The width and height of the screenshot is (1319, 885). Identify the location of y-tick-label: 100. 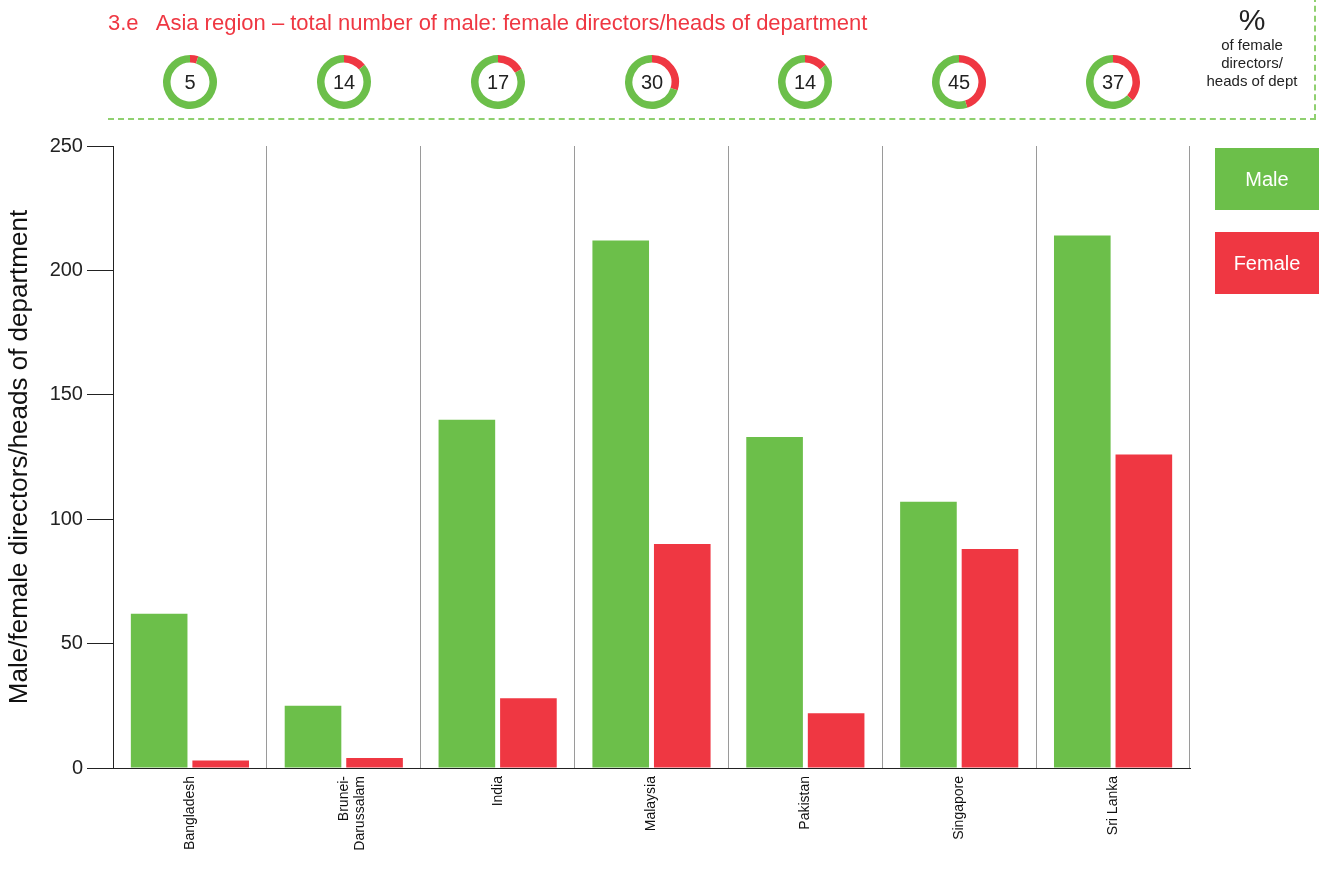
(66, 517).